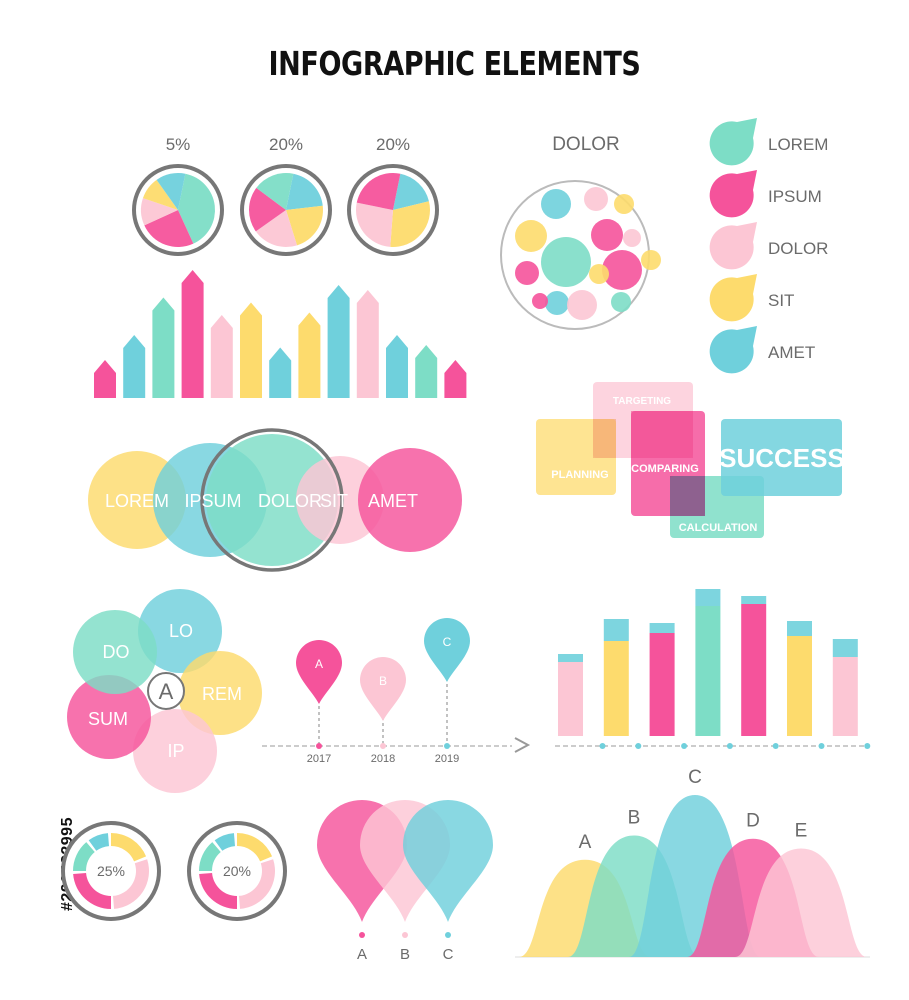 The image size is (909, 1000). I want to click on donut-label: 20%, so click(237, 871).